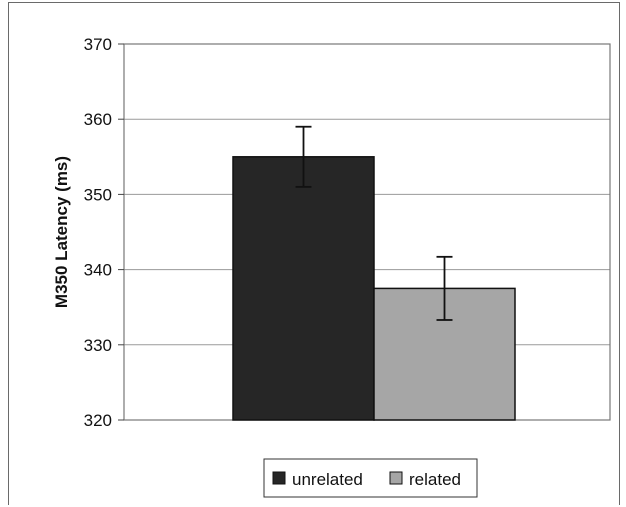 The image size is (626, 507). I want to click on y-tick-label: 340, so click(98, 270).